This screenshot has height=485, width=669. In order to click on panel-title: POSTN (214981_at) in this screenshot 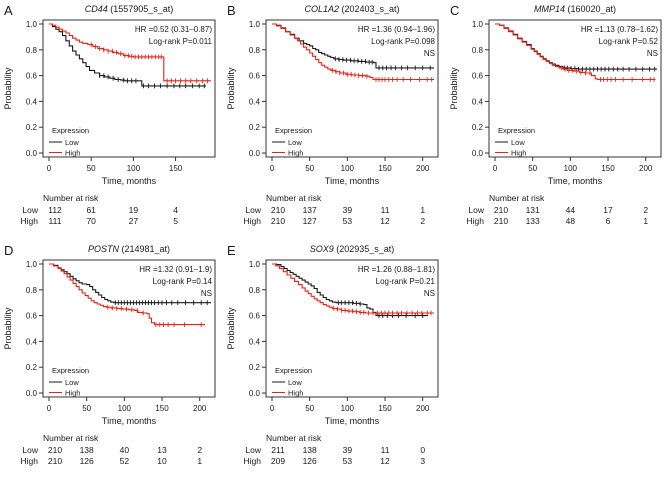, I will do `click(129, 249)`.